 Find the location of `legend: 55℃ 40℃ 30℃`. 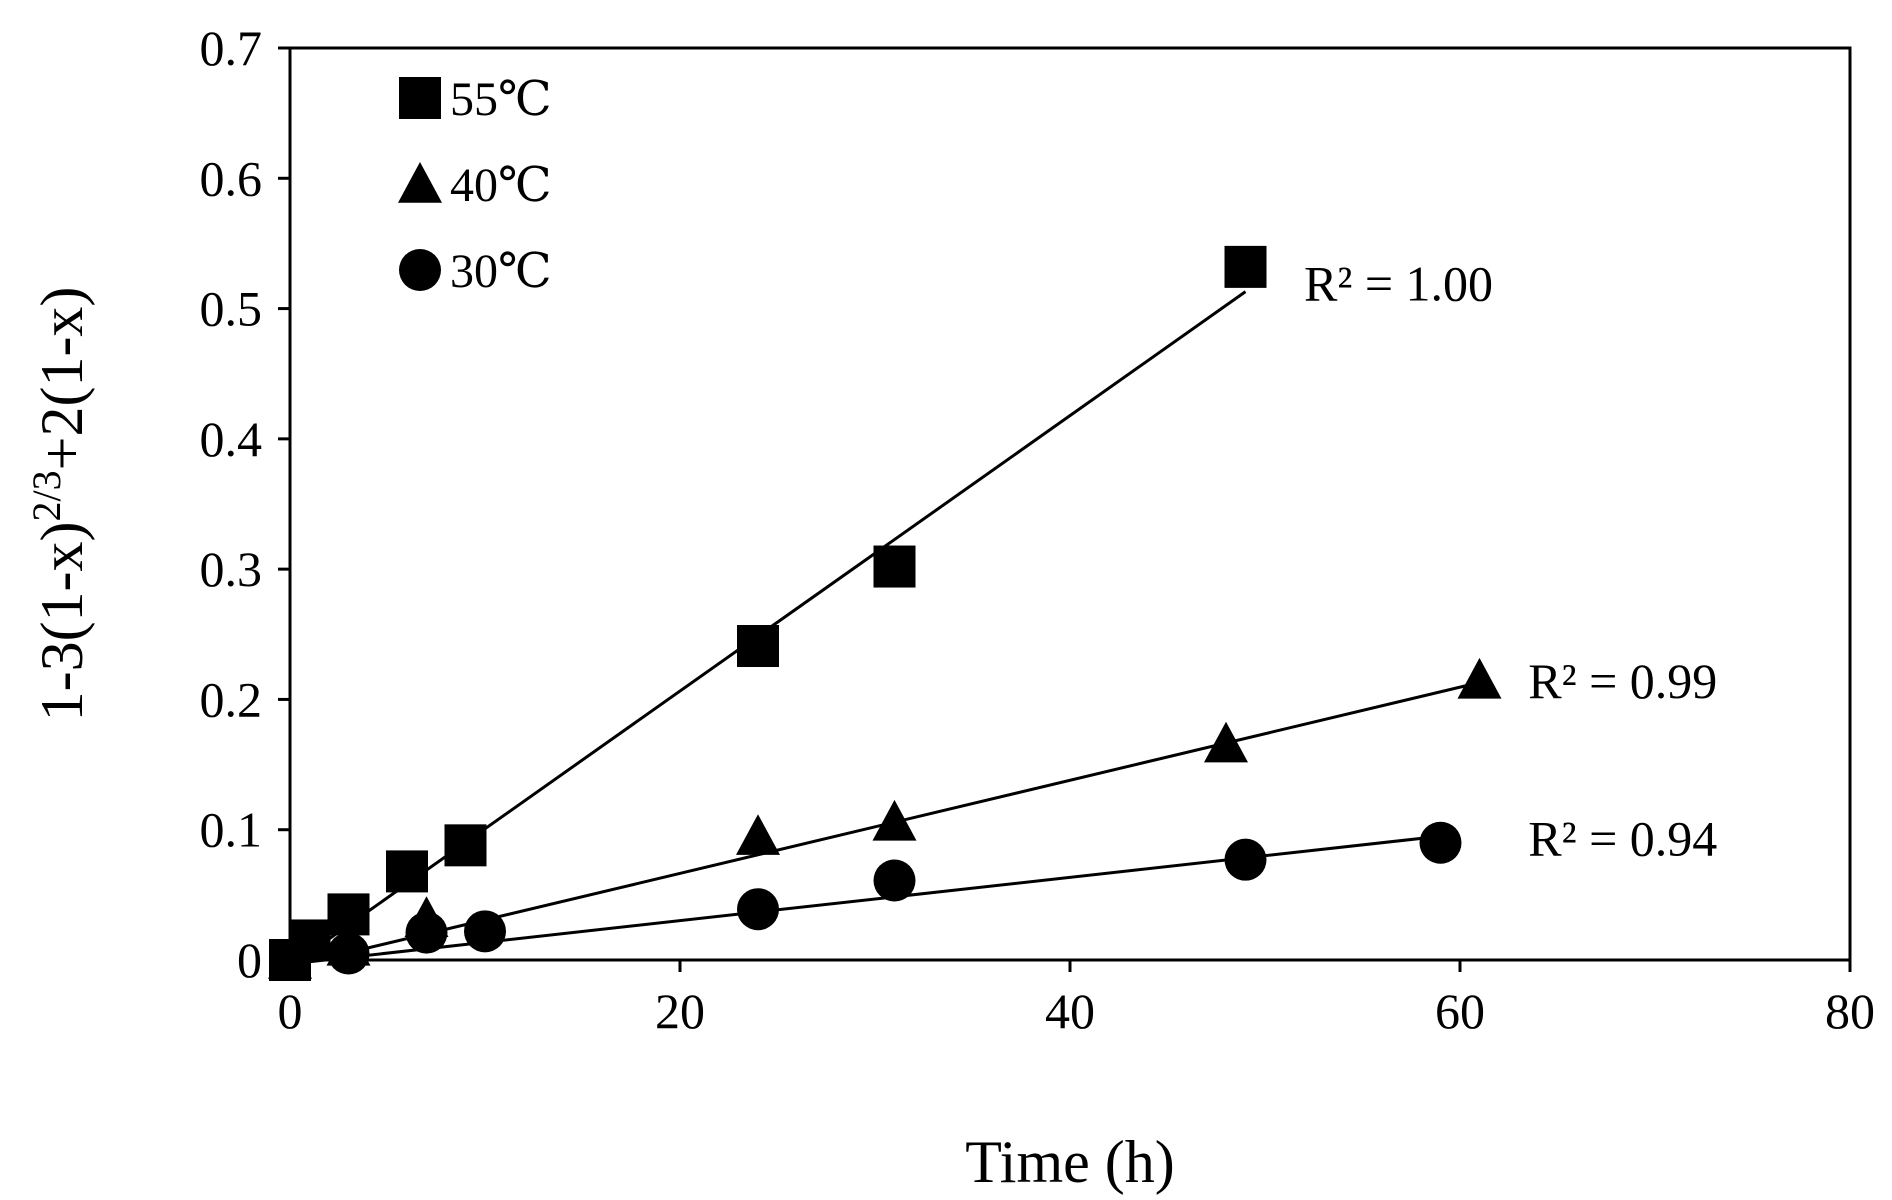

legend: 55℃ 40℃ 30℃ is located at coordinates (475, 185).